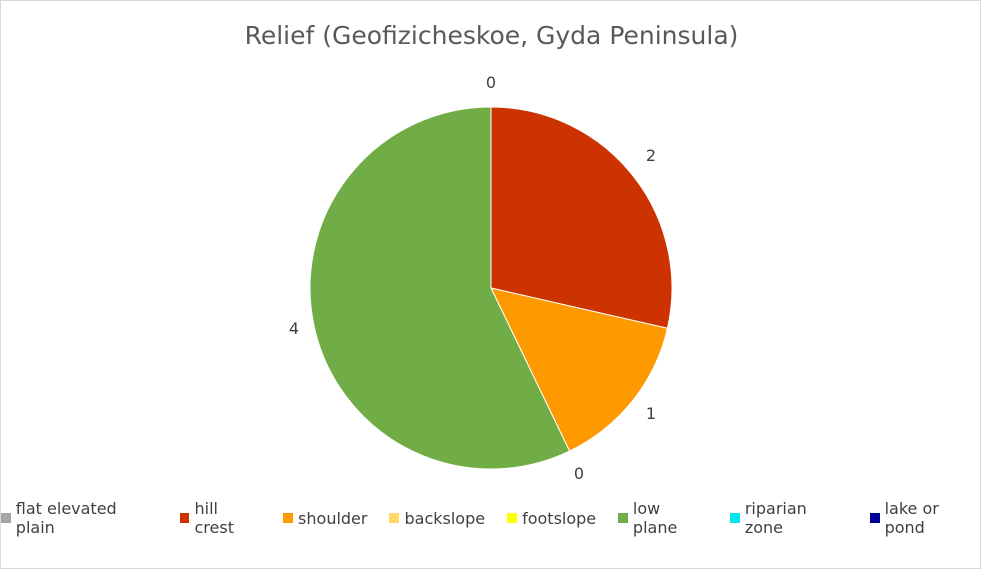 The image size is (981, 570). I want to click on data-label-extra: 0, so click(579, 473).